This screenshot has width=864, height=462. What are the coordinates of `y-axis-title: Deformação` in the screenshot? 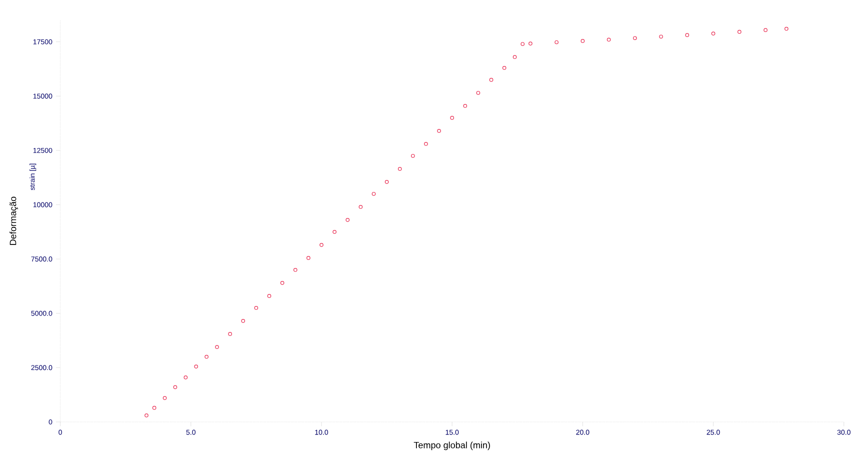 It's located at (14, 220).